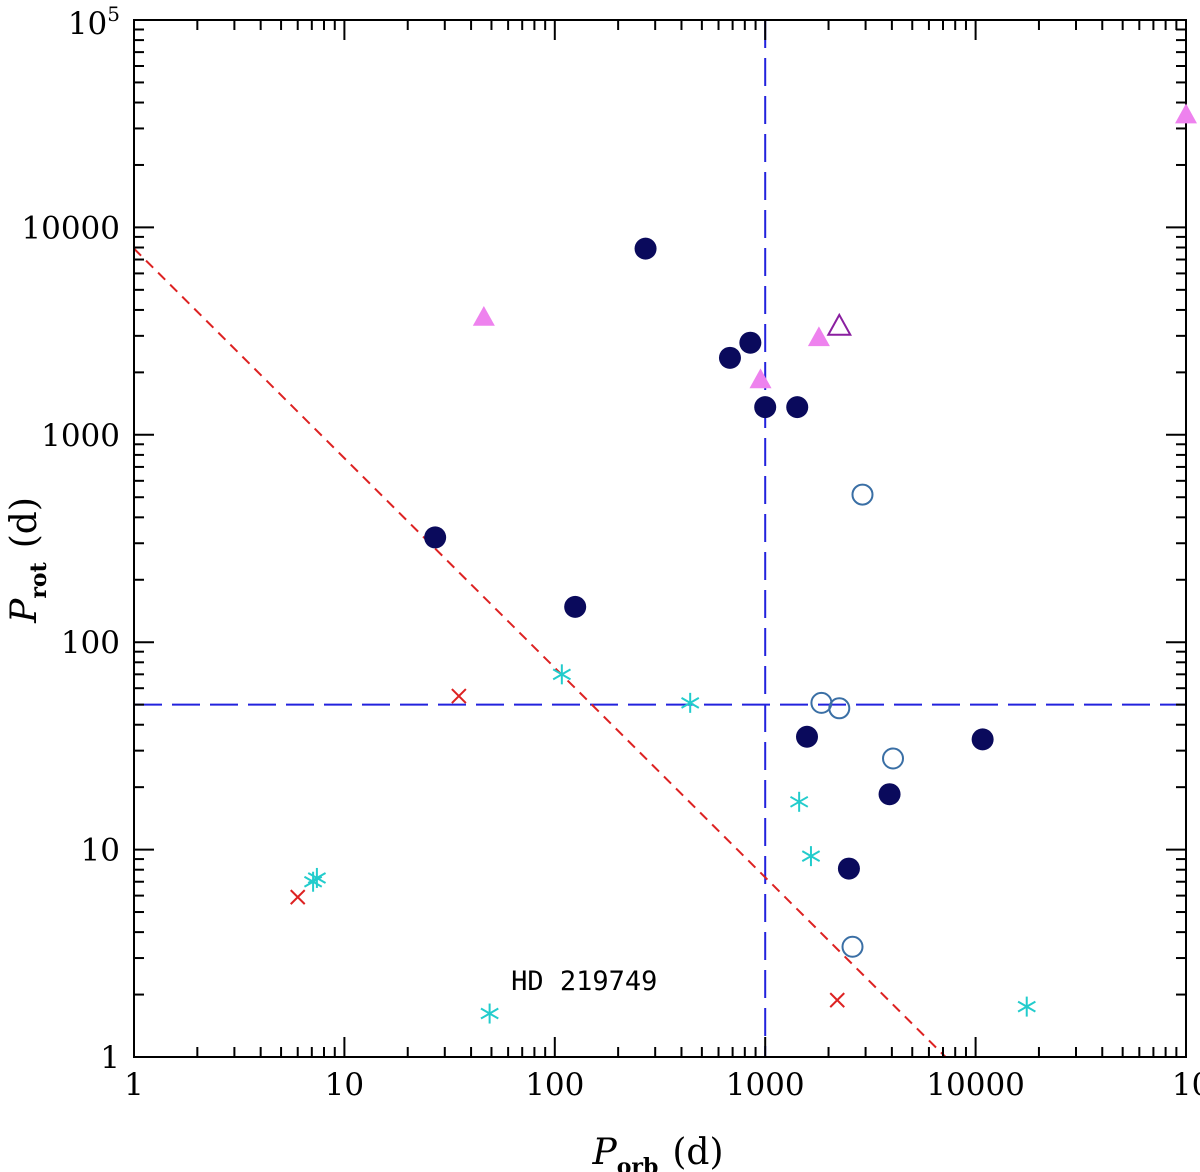 The image size is (1200, 1172). What do you see at coordinates (113, 14) in the screenshot?
I see `y-tick-label-sup: 5` at bounding box center [113, 14].